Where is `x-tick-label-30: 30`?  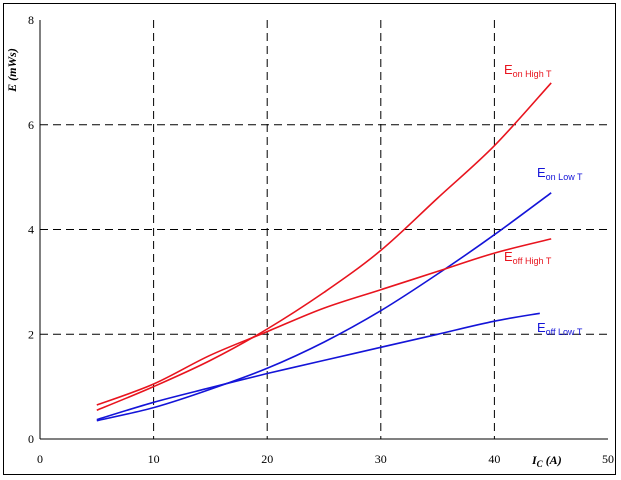 x-tick-label-30: 30 is located at coordinates (381, 459).